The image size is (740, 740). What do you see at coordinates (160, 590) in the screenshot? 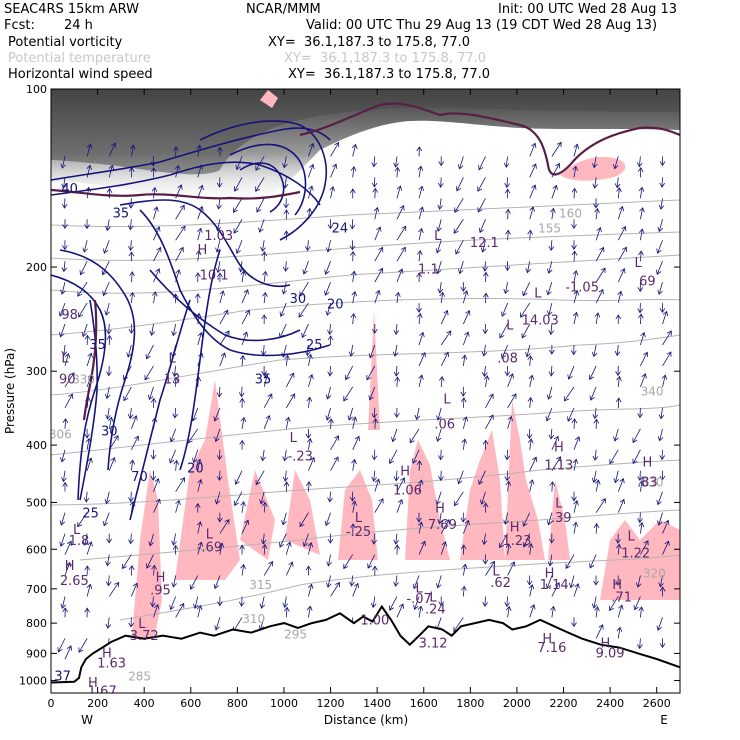
I see `pv-extremum-label: .95` at bounding box center [160, 590].